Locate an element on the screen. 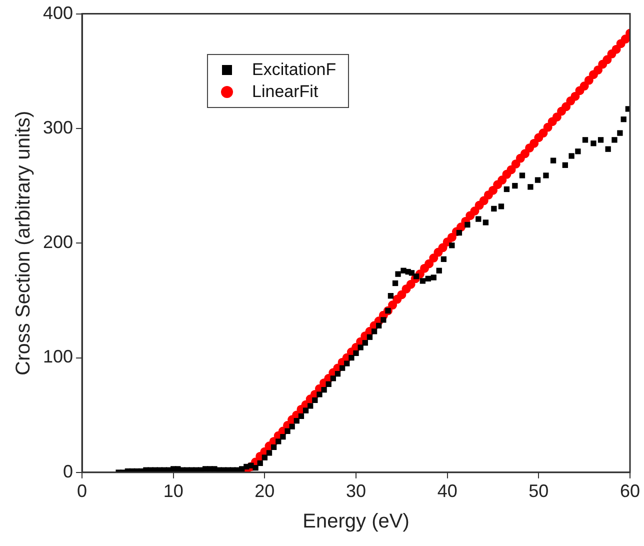  x-tick-label: 40 is located at coordinates (447, 491).